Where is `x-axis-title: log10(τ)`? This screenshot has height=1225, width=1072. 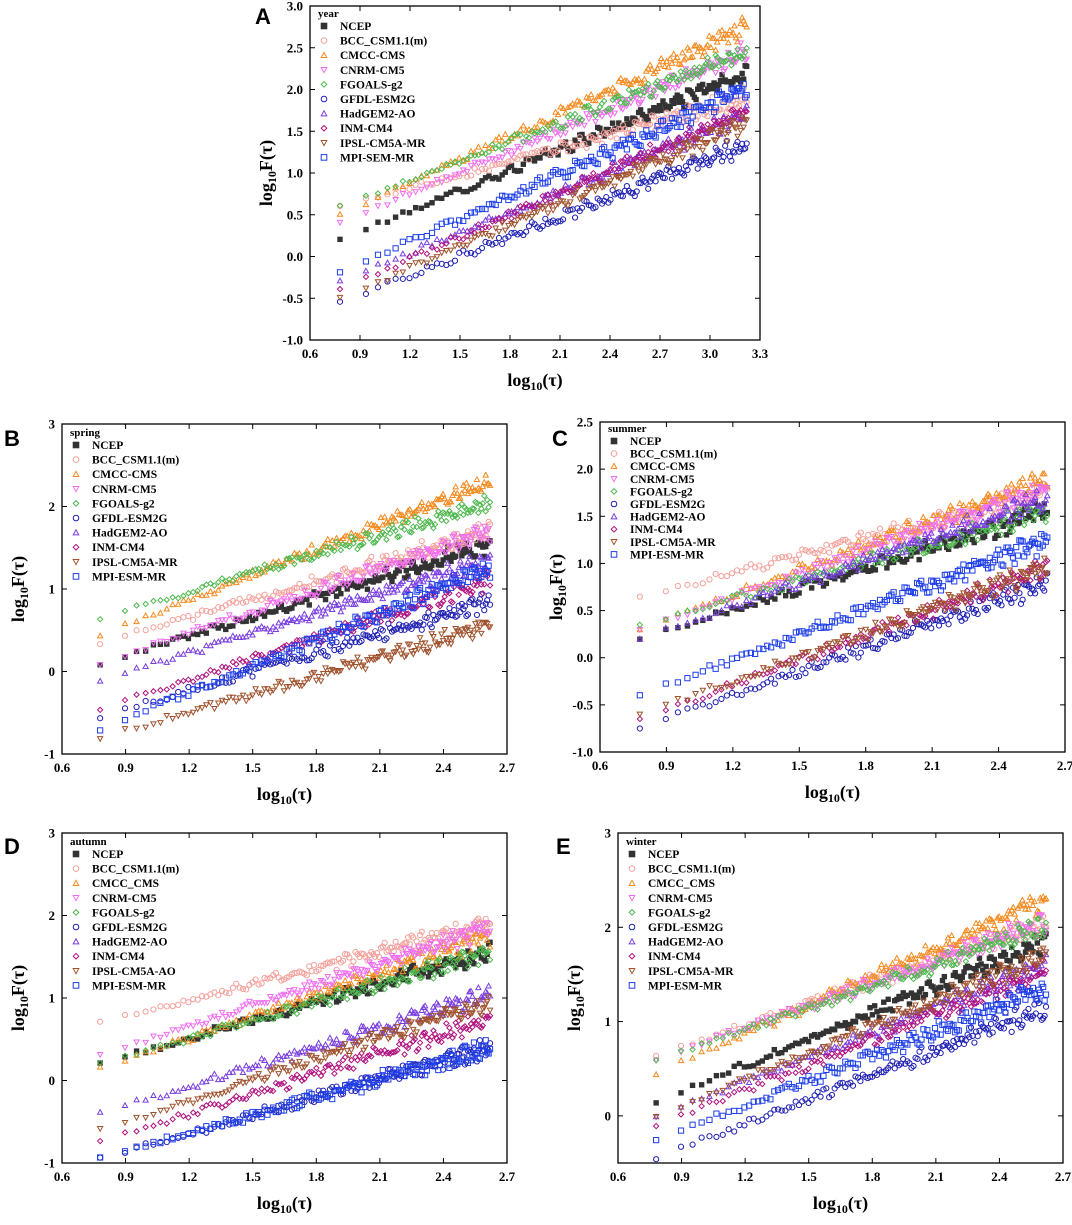
x-axis-title: log10(τ) is located at coordinates (534, 381).